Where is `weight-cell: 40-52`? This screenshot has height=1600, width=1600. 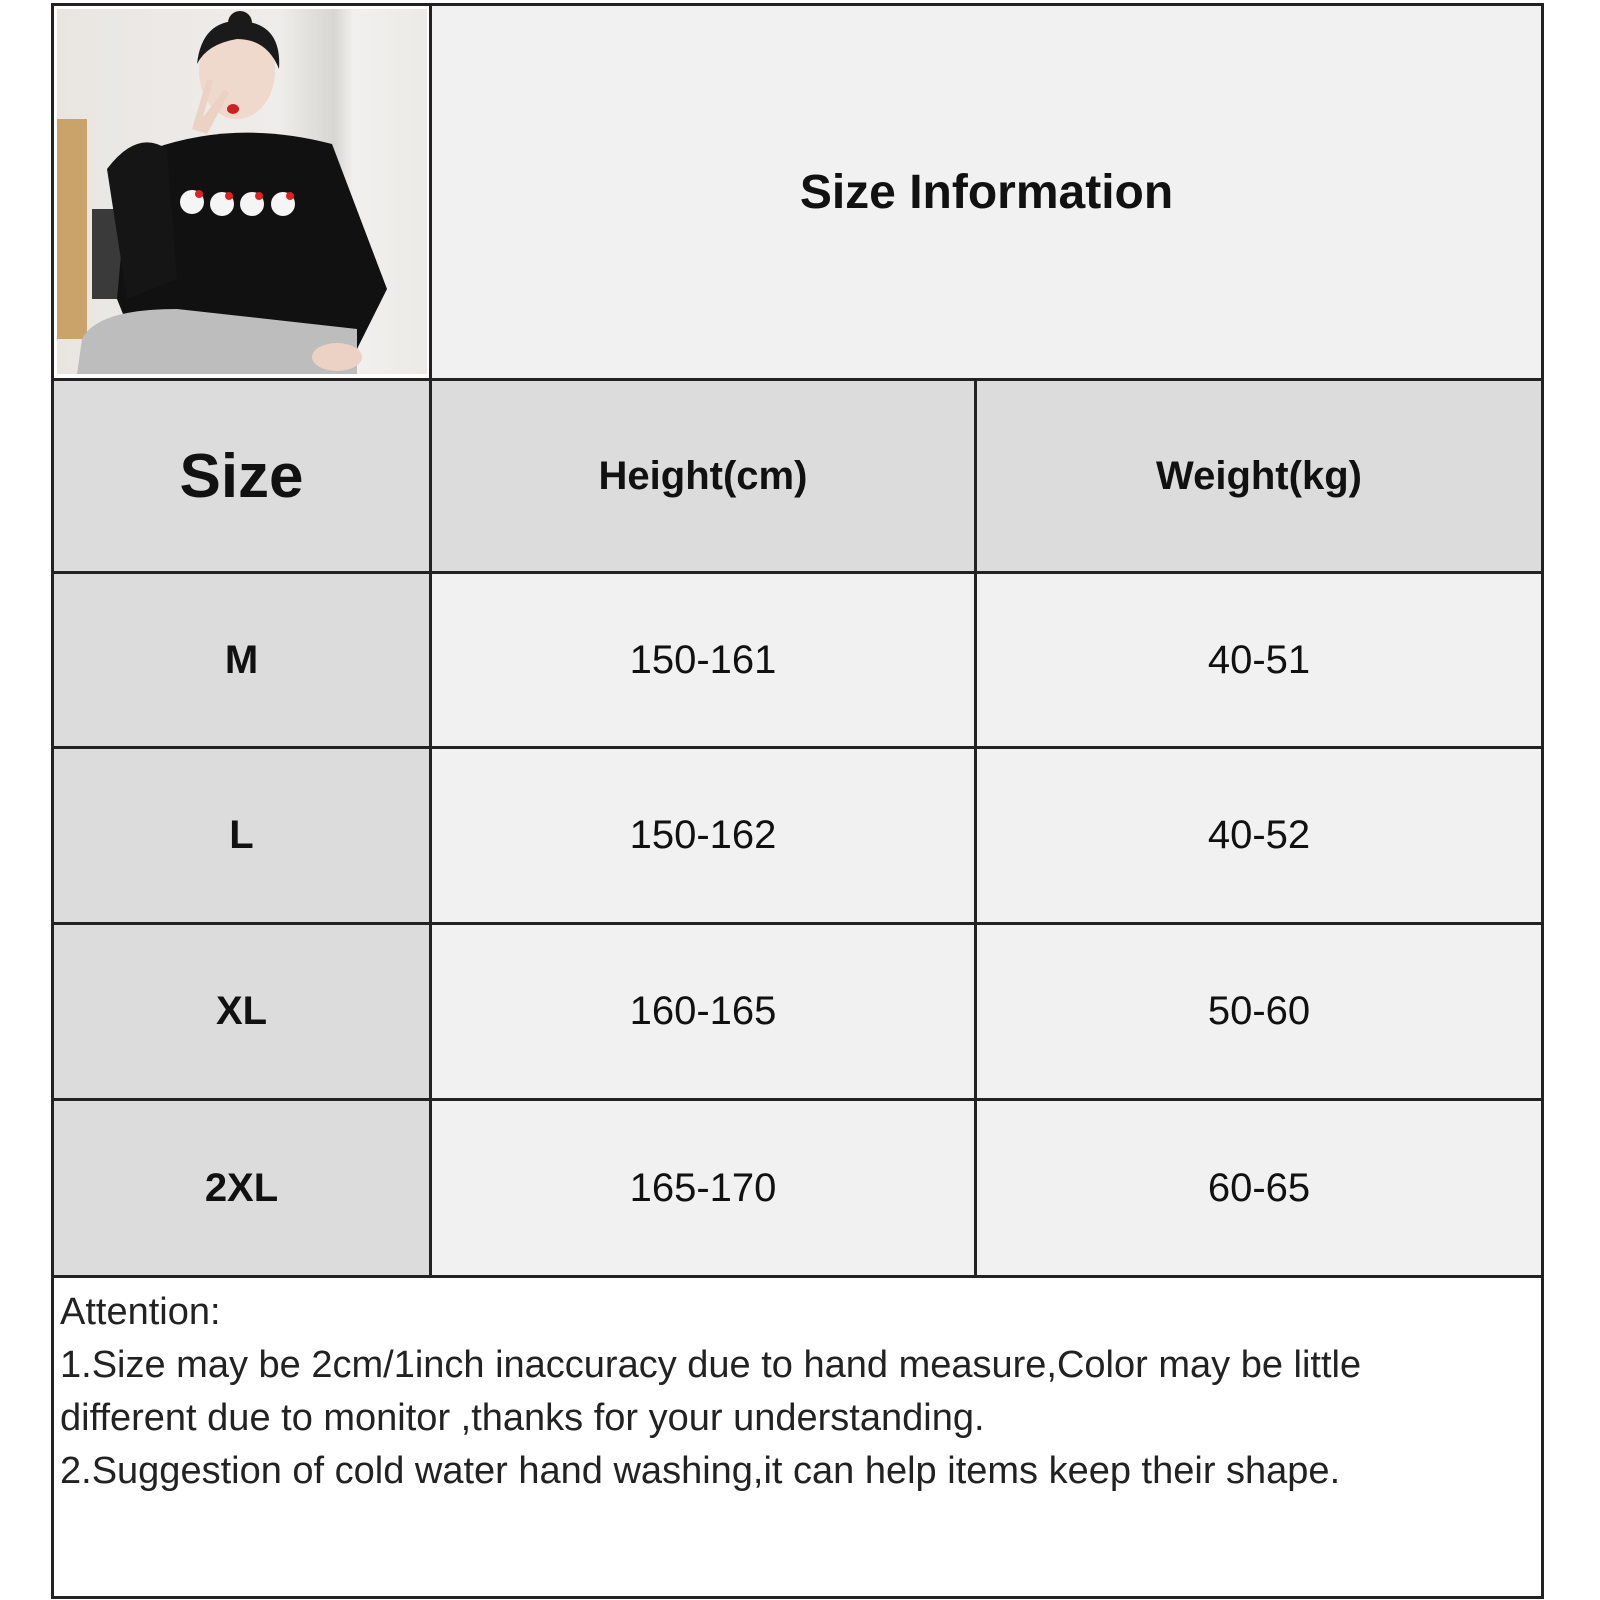 weight-cell: 40-52 is located at coordinates (1259, 835).